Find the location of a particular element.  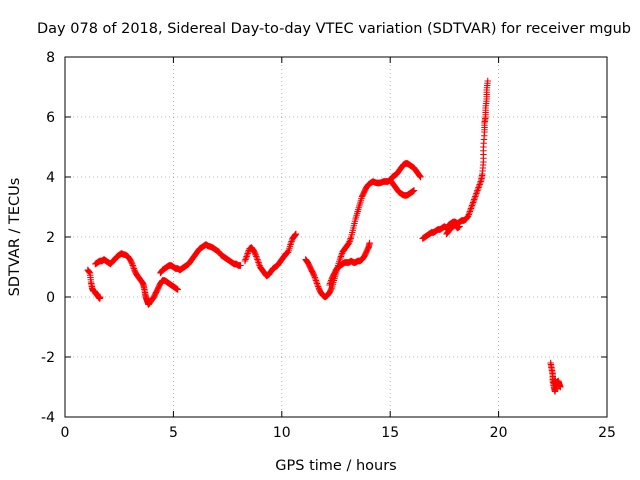

x-tick-label: 10 is located at coordinates (282, 433).